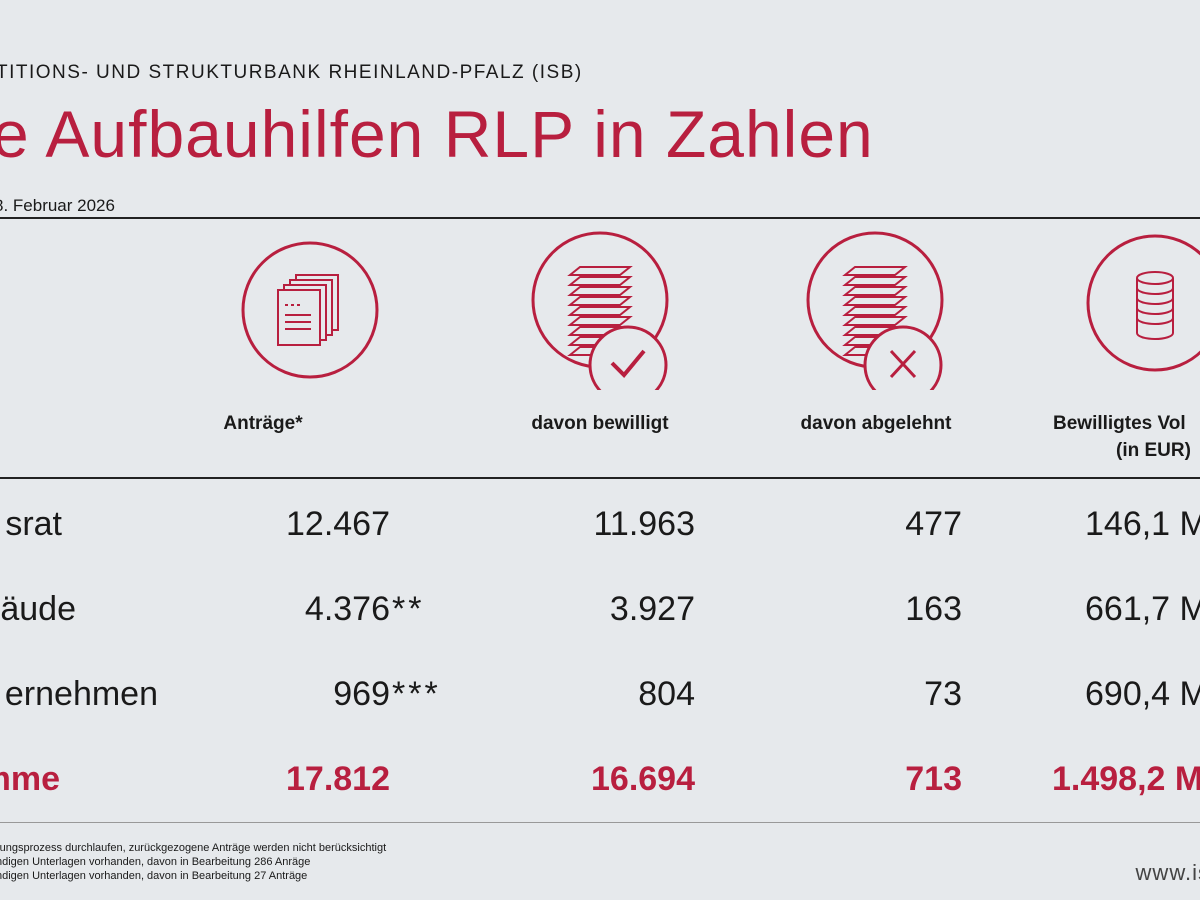  What do you see at coordinates (933, 524) in the screenshot?
I see `cell-abgelehnt: 477` at bounding box center [933, 524].